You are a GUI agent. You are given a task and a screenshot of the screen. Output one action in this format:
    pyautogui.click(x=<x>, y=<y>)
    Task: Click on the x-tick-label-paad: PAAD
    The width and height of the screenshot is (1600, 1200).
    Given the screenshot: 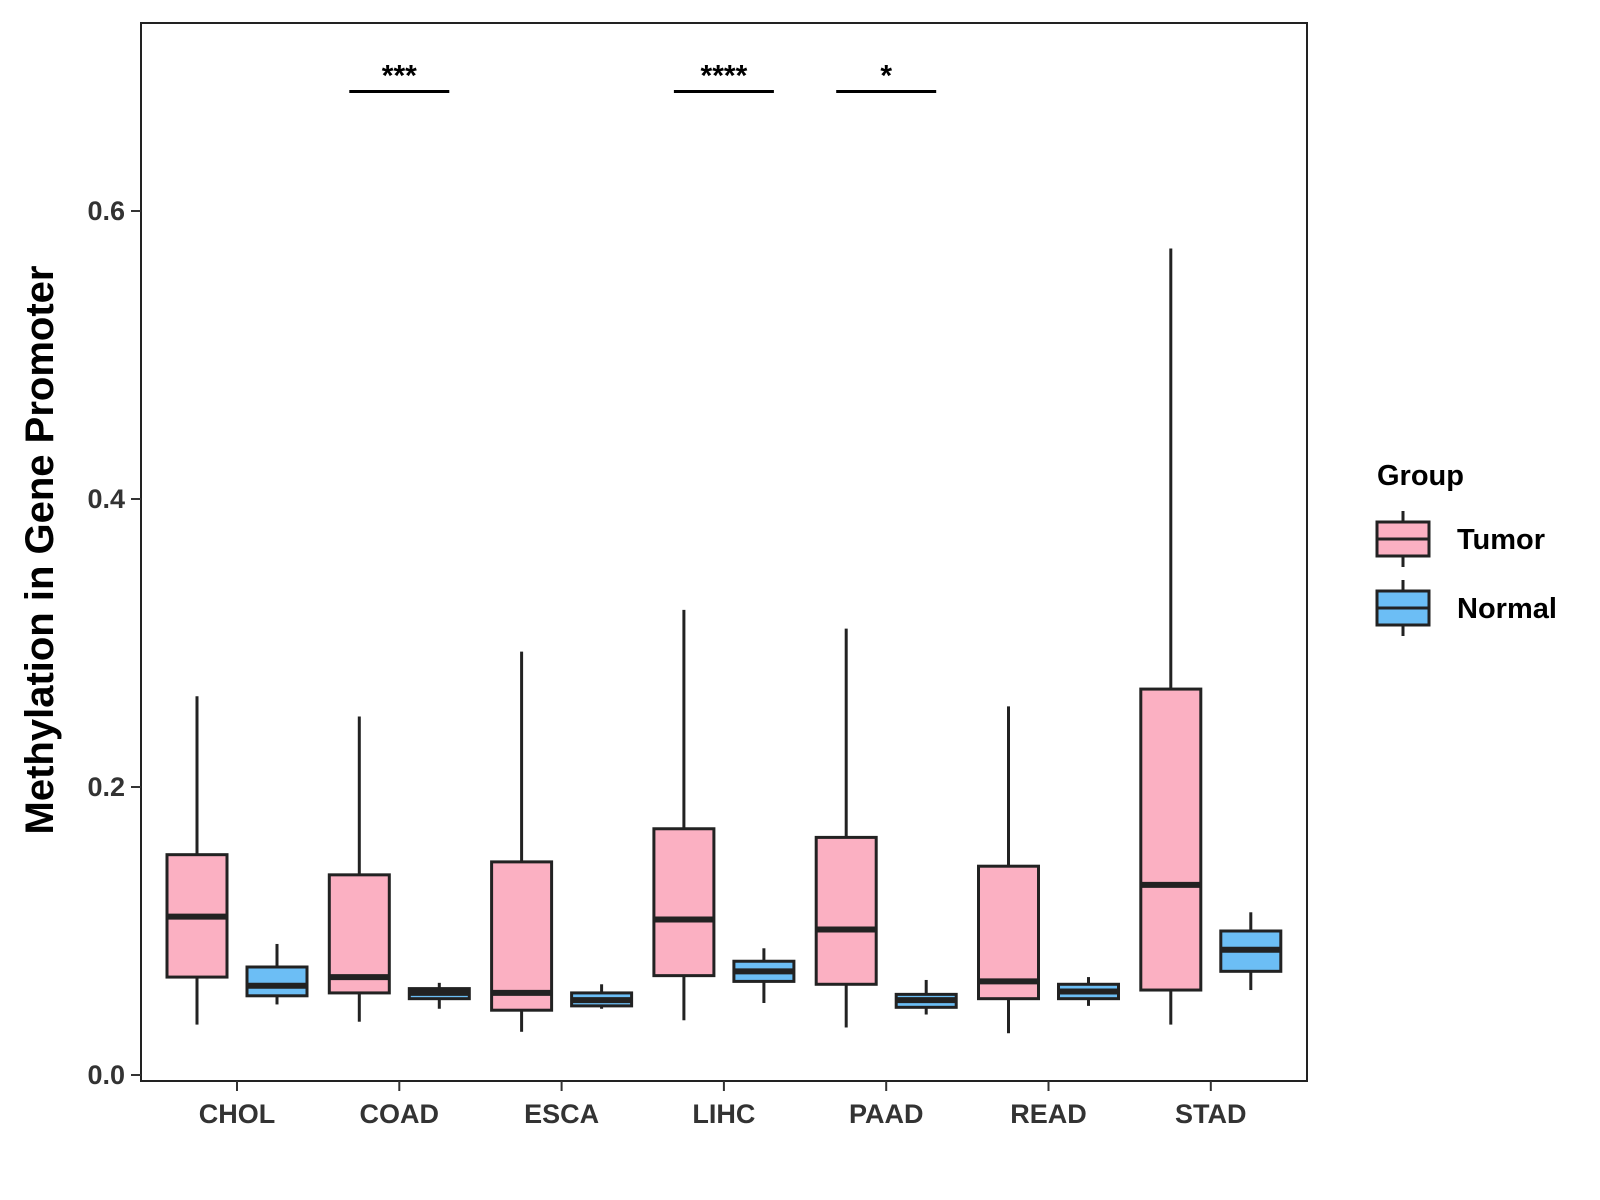 What is the action you would take?
    pyautogui.click(x=886, y=1114)
    